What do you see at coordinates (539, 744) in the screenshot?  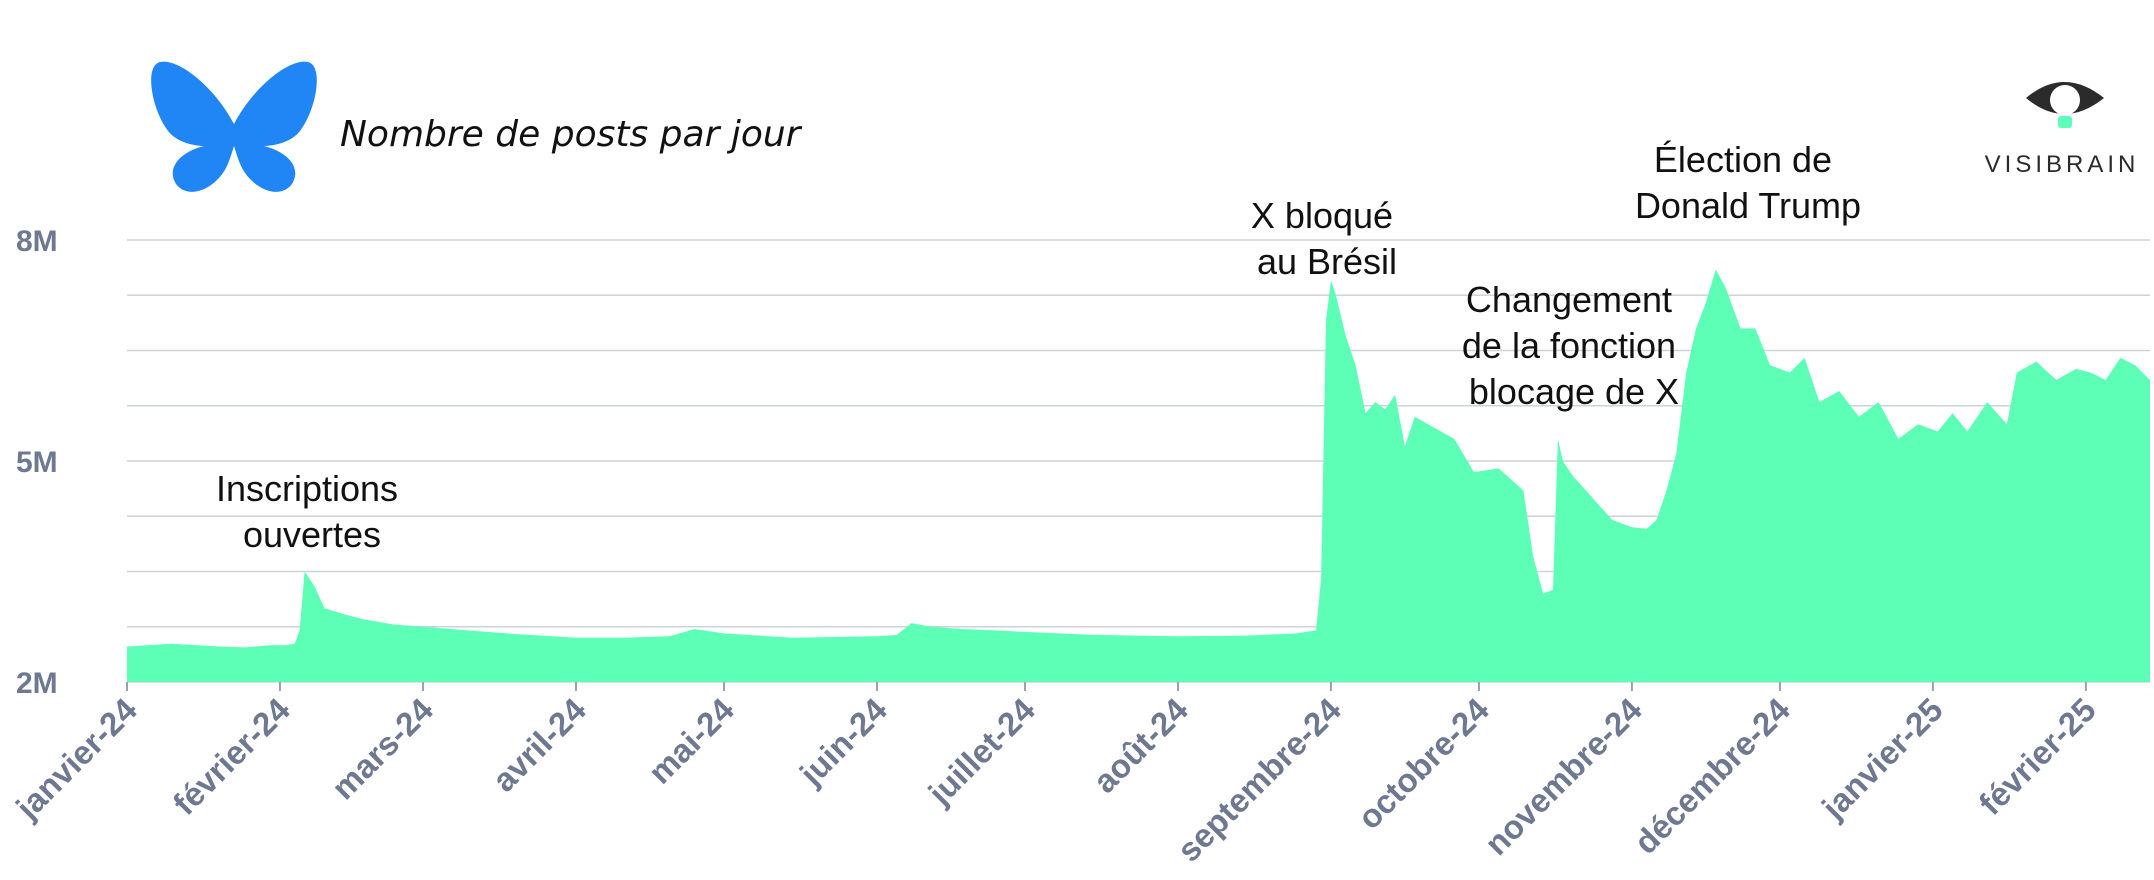 I see `x-tick-label: avril-24` at bounding box center [539, 744].